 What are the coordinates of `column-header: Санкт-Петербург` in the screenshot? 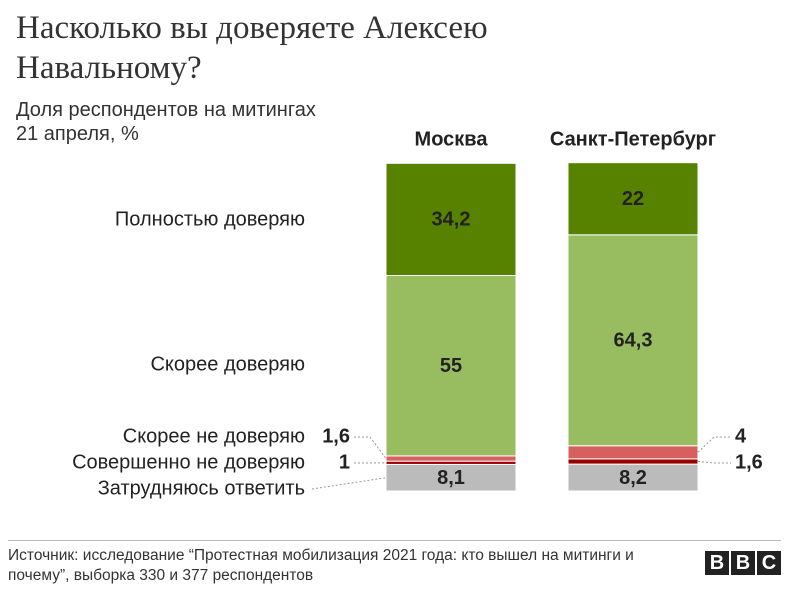 It's located at (633, 139).